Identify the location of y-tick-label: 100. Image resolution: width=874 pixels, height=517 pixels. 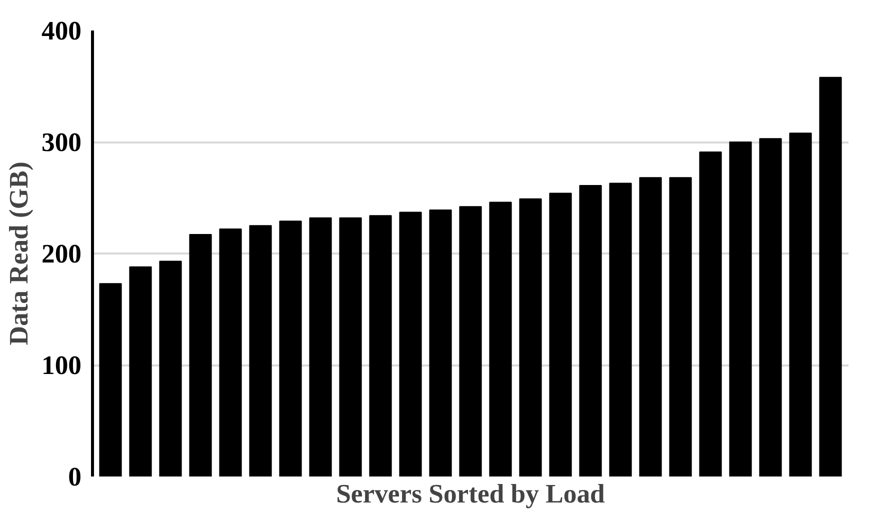
(62, 365).